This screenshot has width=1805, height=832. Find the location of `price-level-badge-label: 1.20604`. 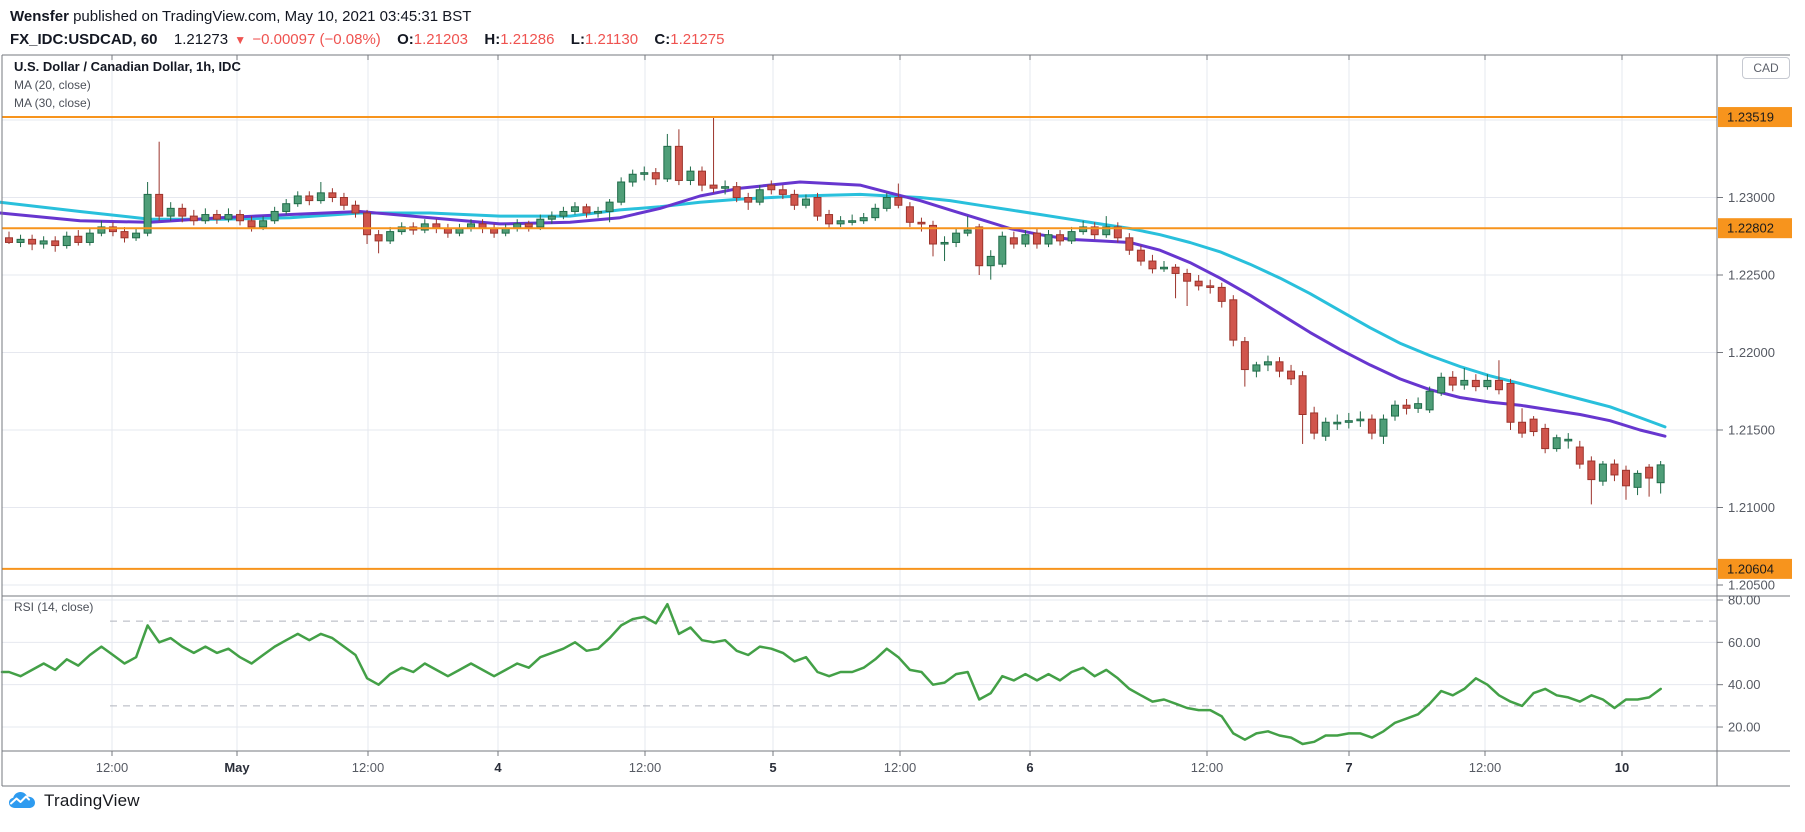

price-level-badge-label: 1.20604 is located at coordinates (1750, 568).